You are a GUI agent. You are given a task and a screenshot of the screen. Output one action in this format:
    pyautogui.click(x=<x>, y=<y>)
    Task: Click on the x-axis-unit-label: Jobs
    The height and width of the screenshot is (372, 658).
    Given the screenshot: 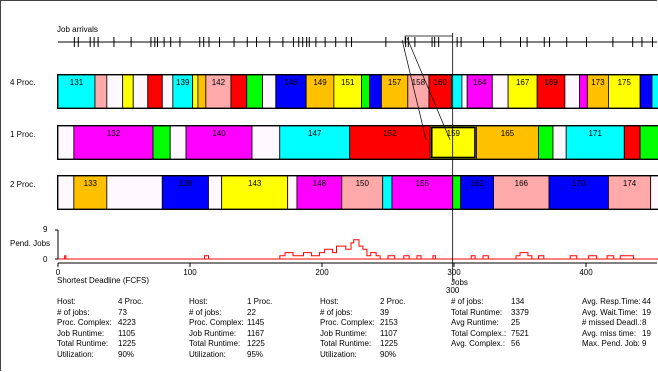 What is the action you would take?
    pyautogui.click(x=459, y=282)
    